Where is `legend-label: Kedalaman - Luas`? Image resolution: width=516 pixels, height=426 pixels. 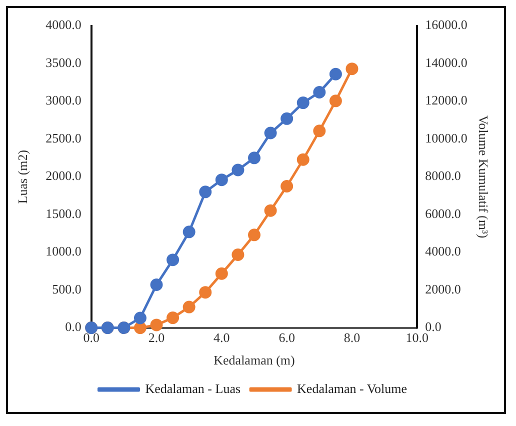
legend-label: Kedalaman - Luas is located at coordinates (193, 388).